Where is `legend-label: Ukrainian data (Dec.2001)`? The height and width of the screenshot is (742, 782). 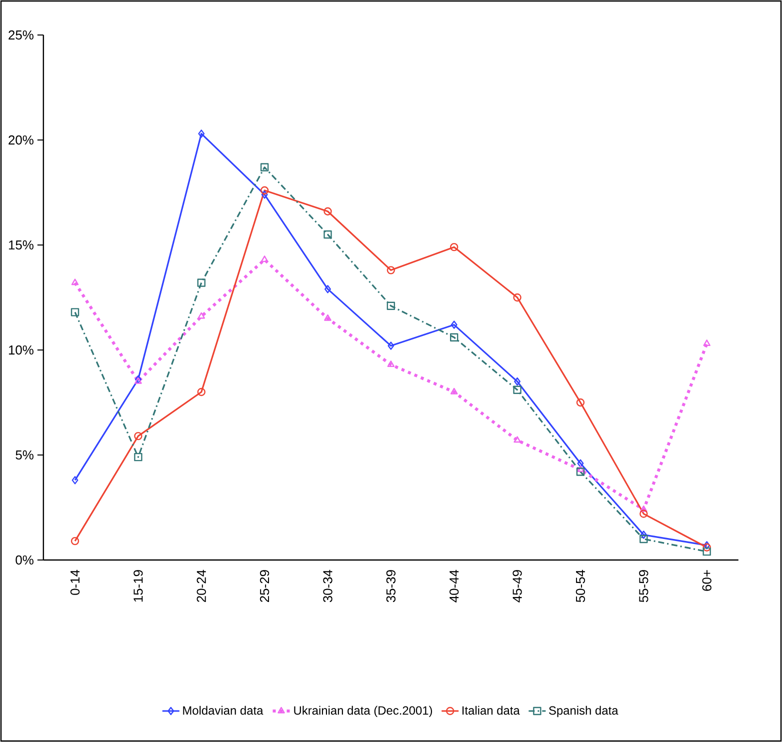
legend-label: Ukrainian data (Dec.2001) is located at coordinates (363, 712).